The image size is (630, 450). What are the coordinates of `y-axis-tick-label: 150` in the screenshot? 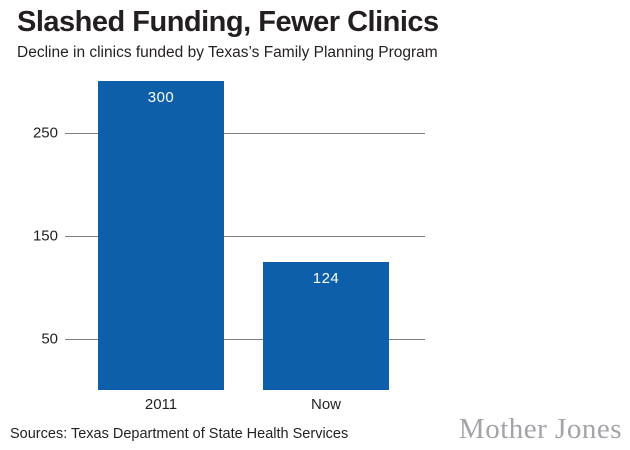 It's located at (45, 235).